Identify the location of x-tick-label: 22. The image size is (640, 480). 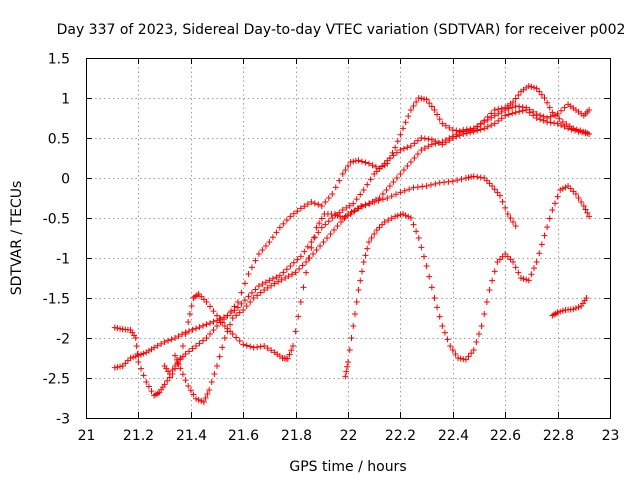
(349, 436).